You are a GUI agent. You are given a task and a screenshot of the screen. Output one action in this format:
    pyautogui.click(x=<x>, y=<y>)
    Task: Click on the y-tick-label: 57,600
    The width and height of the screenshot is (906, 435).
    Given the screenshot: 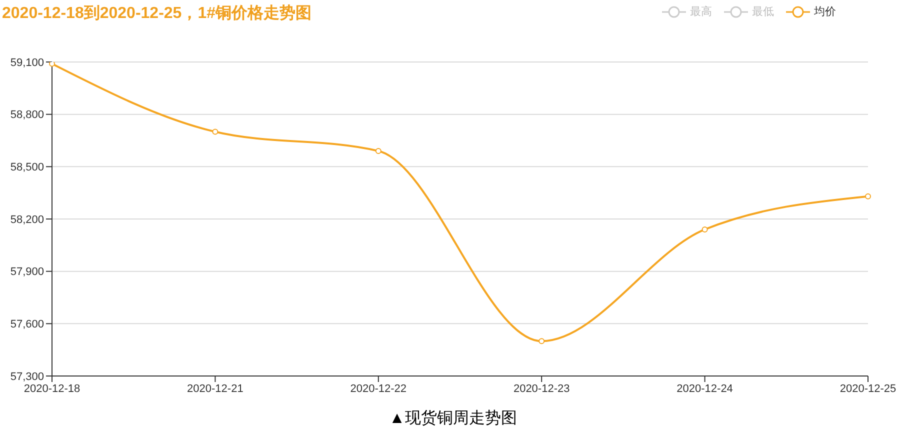 What is the action you would take?
    pyautogui.click(x=27, y=324)
    